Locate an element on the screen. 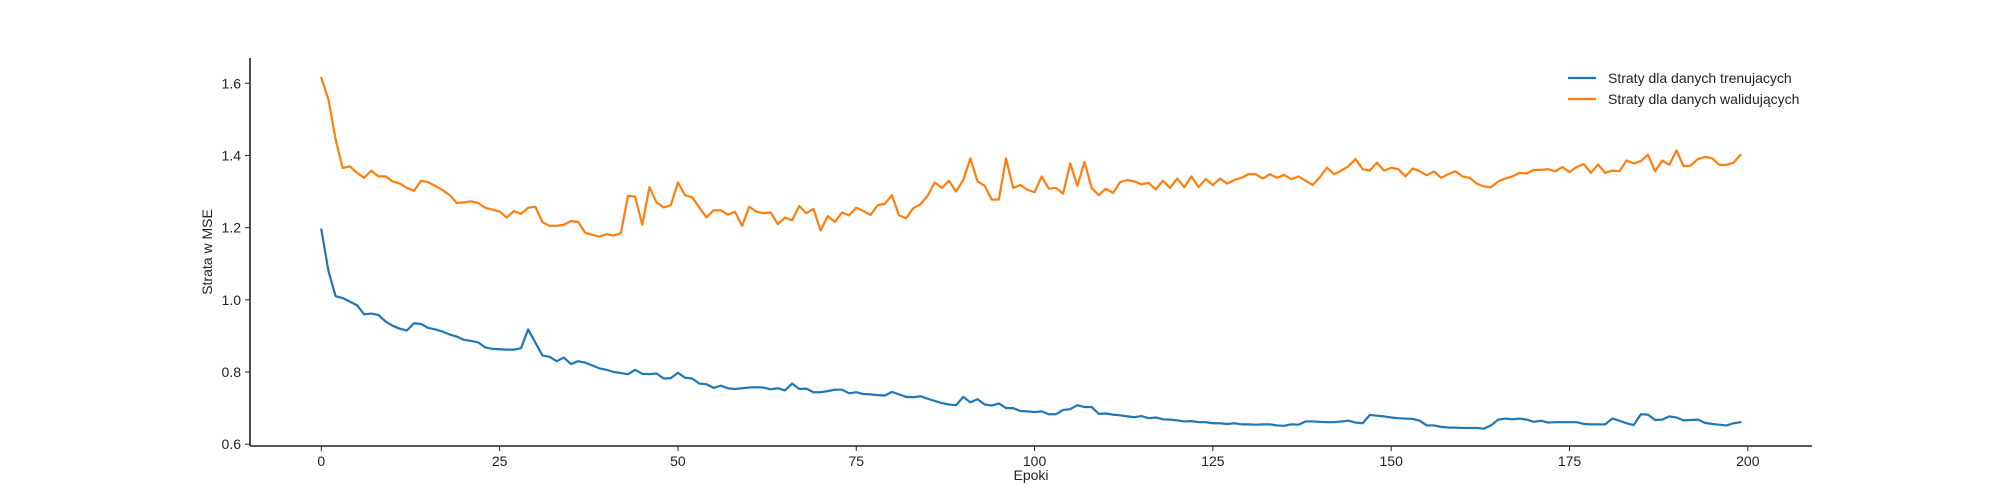 This screenshot has height=500, width=2000. y-tick-label: 1.4 is located at coordinates (232, 155).